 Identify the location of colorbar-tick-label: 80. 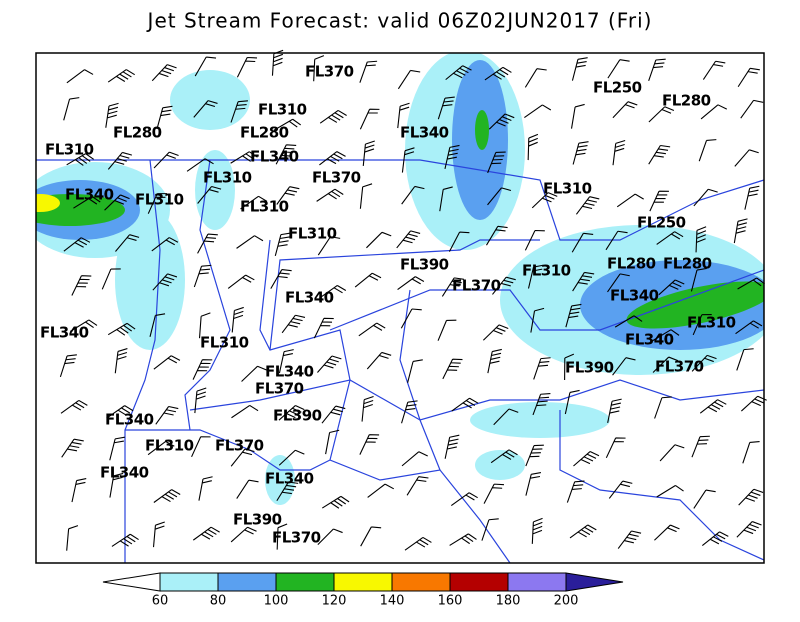
(218, 601).